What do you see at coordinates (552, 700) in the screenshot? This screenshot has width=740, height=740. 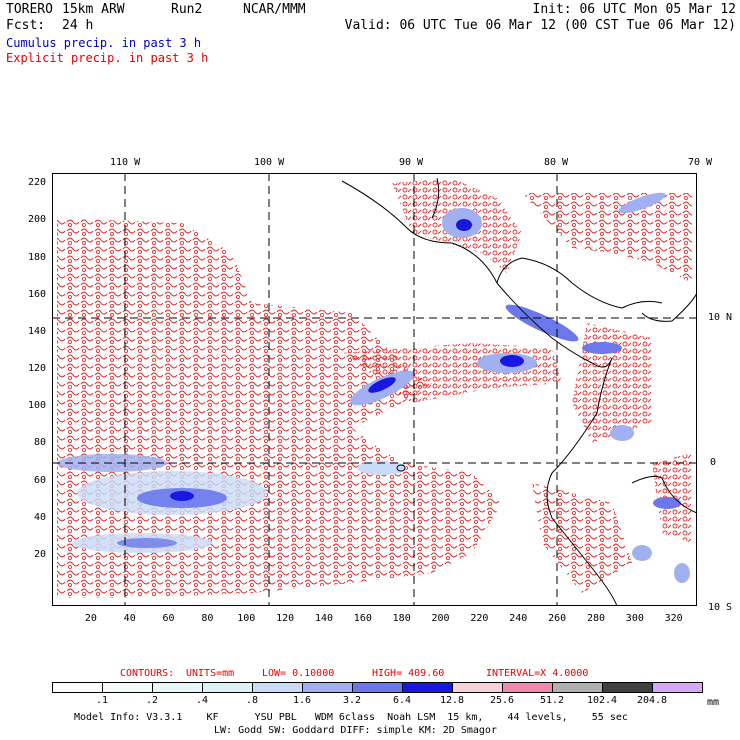 I see `colorbar-label: 51.2` at bounding box center [552, 700].